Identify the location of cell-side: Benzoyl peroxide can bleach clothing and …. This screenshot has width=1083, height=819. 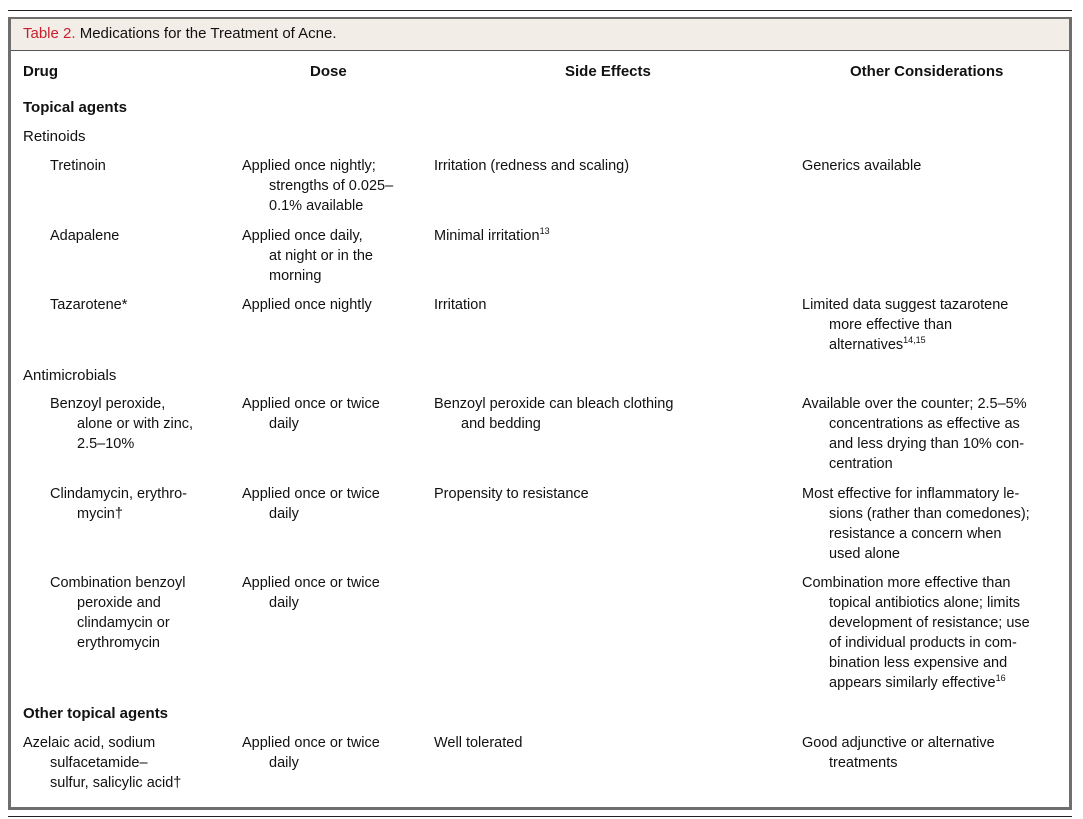
(553, 414).